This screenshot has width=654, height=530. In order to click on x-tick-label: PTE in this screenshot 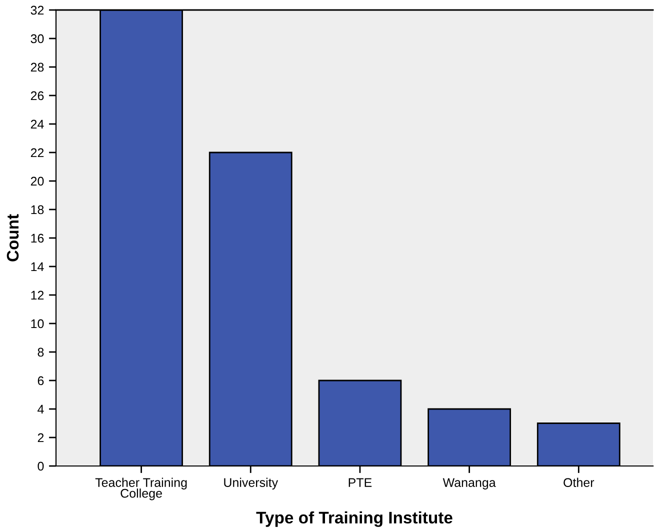, I will do `click(360, 482)`.